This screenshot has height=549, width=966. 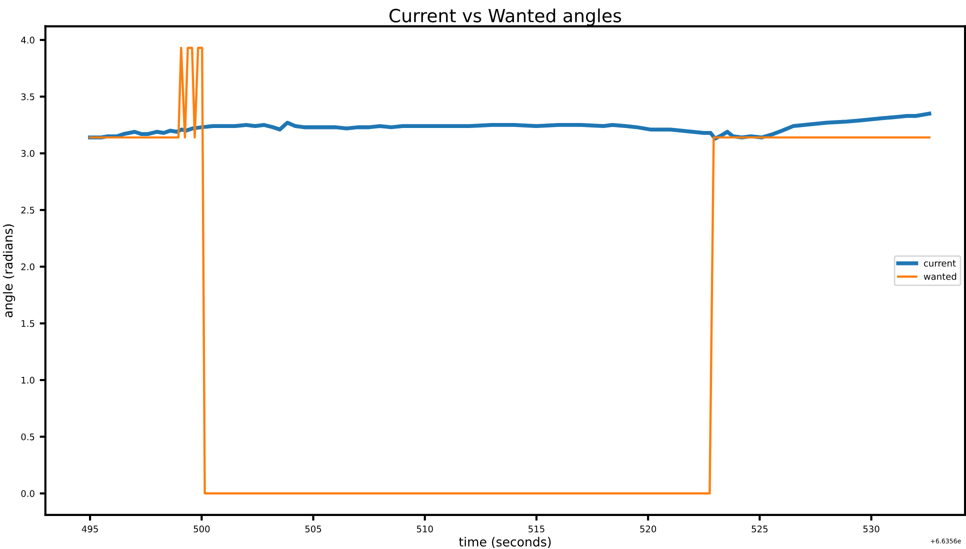 I want to click on legend-label: wanted, so click(x=940, y=276).